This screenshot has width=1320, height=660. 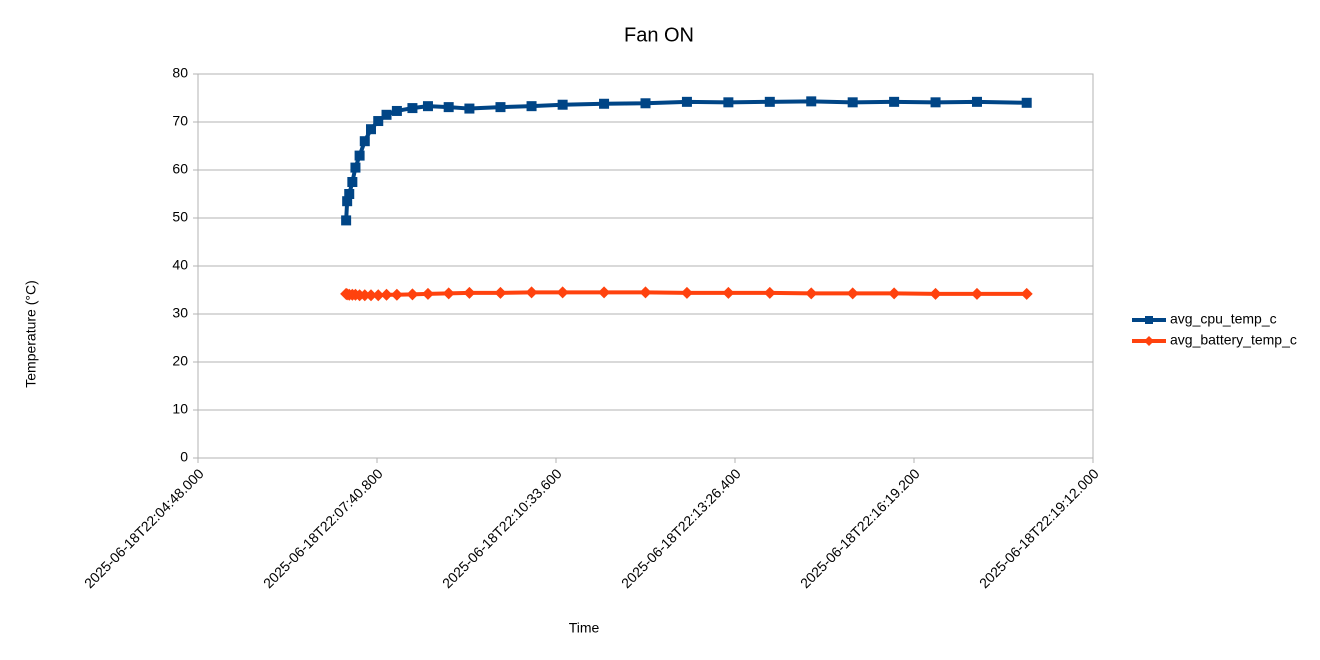 I want to click on y-tick-label: 70, so click(x=180, y=121).